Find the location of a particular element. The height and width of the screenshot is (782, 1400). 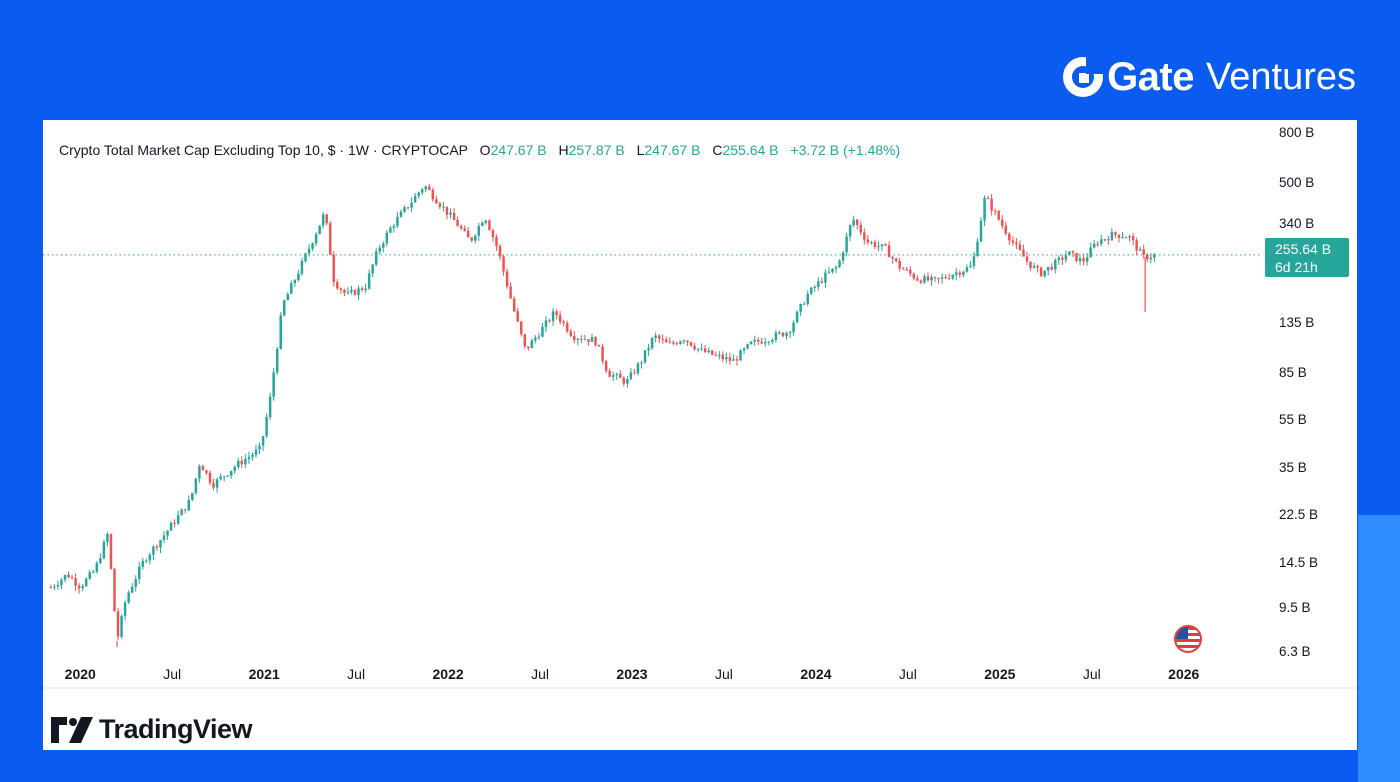

high-label: H is located at coordinates (563, 150).